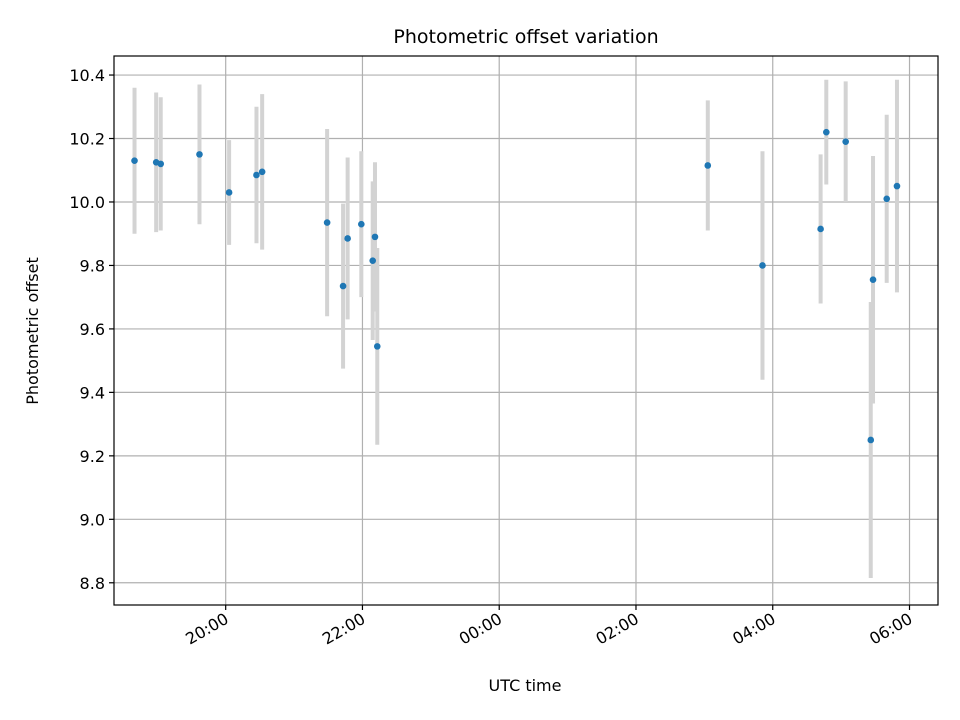 The image size is (960, 720). I want to click on y-tick-label: 10.0, so click(87, 202).